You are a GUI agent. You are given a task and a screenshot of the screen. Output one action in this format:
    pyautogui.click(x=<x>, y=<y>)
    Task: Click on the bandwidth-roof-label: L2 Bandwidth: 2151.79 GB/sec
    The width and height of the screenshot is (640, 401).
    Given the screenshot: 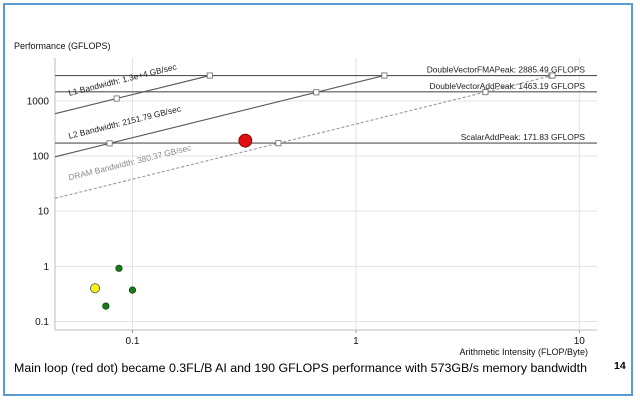 What is the action you would take?
    pyautogui.click(x=124, y=121)
    